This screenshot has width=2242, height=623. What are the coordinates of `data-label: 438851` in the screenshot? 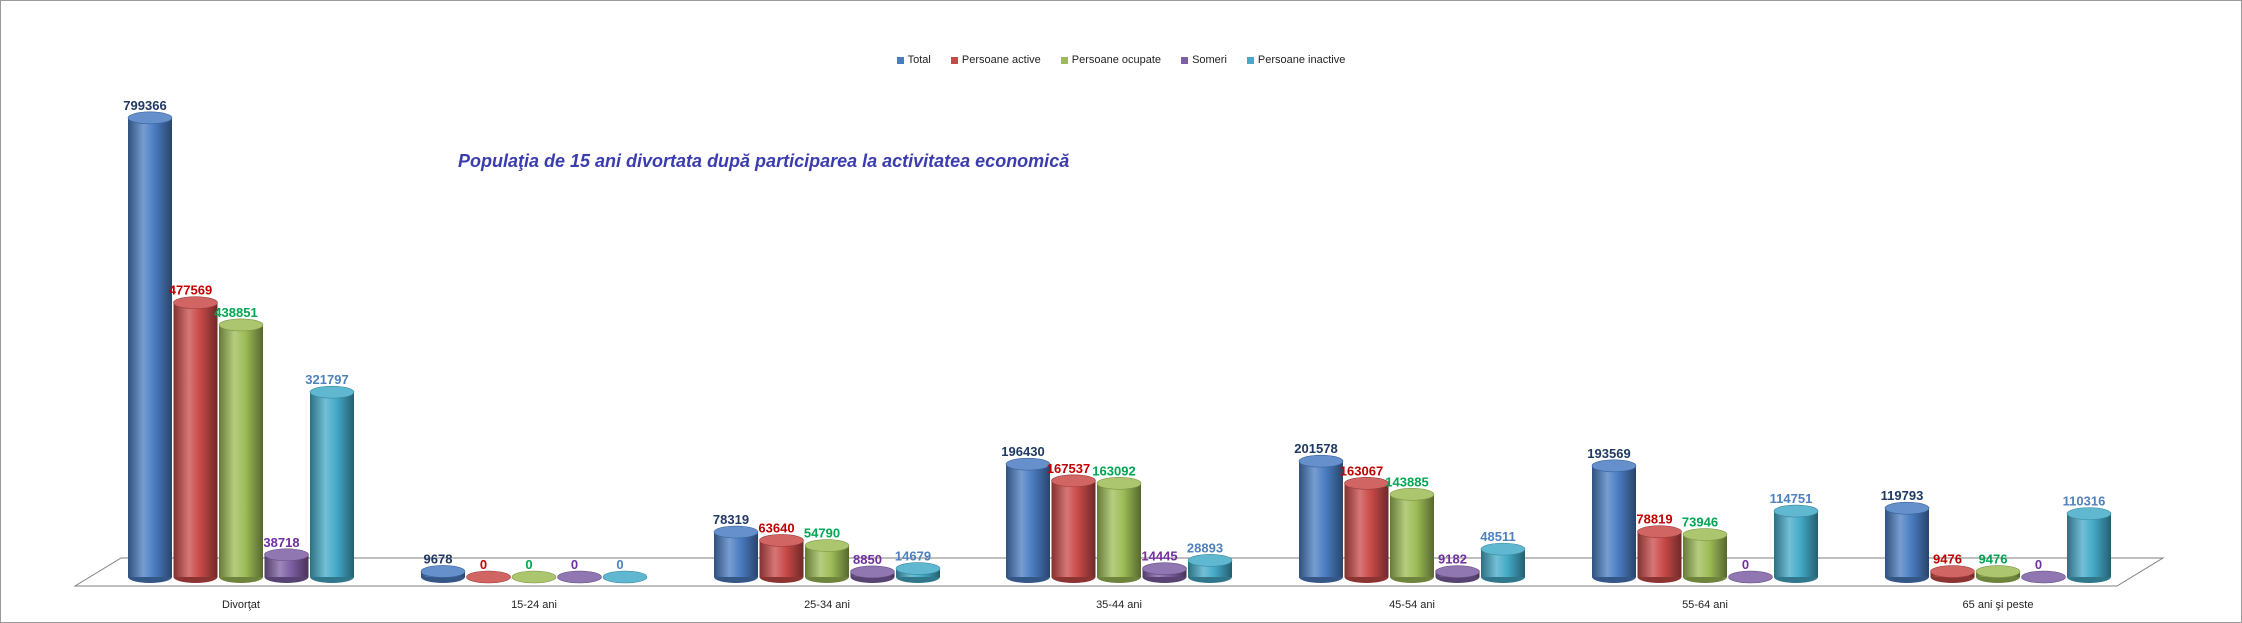 It's located at (235, 312).